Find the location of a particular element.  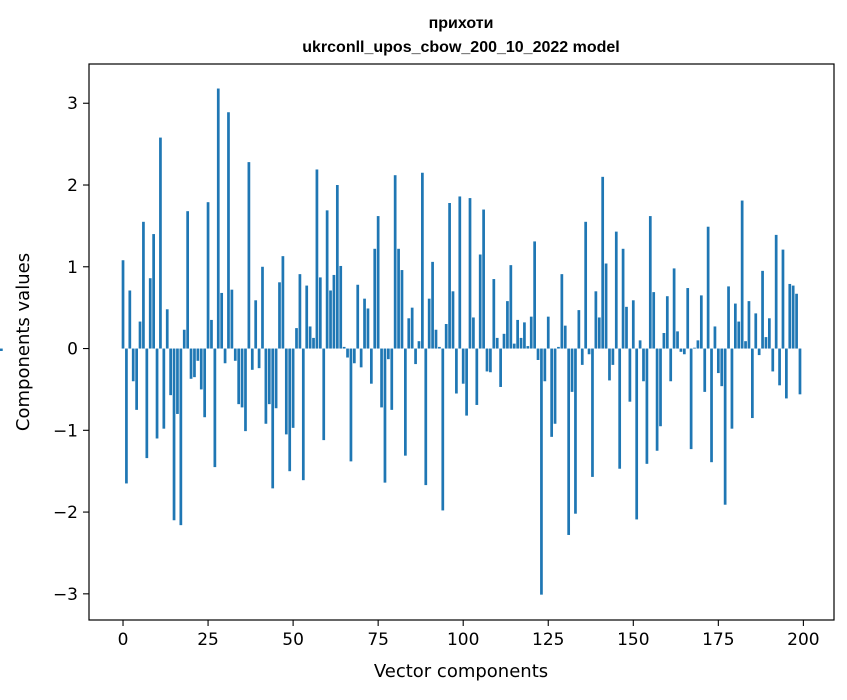

chart-title-line2: ukrconll_upos_cbow_200_10_2022 model is located at coordinates (460, 47).